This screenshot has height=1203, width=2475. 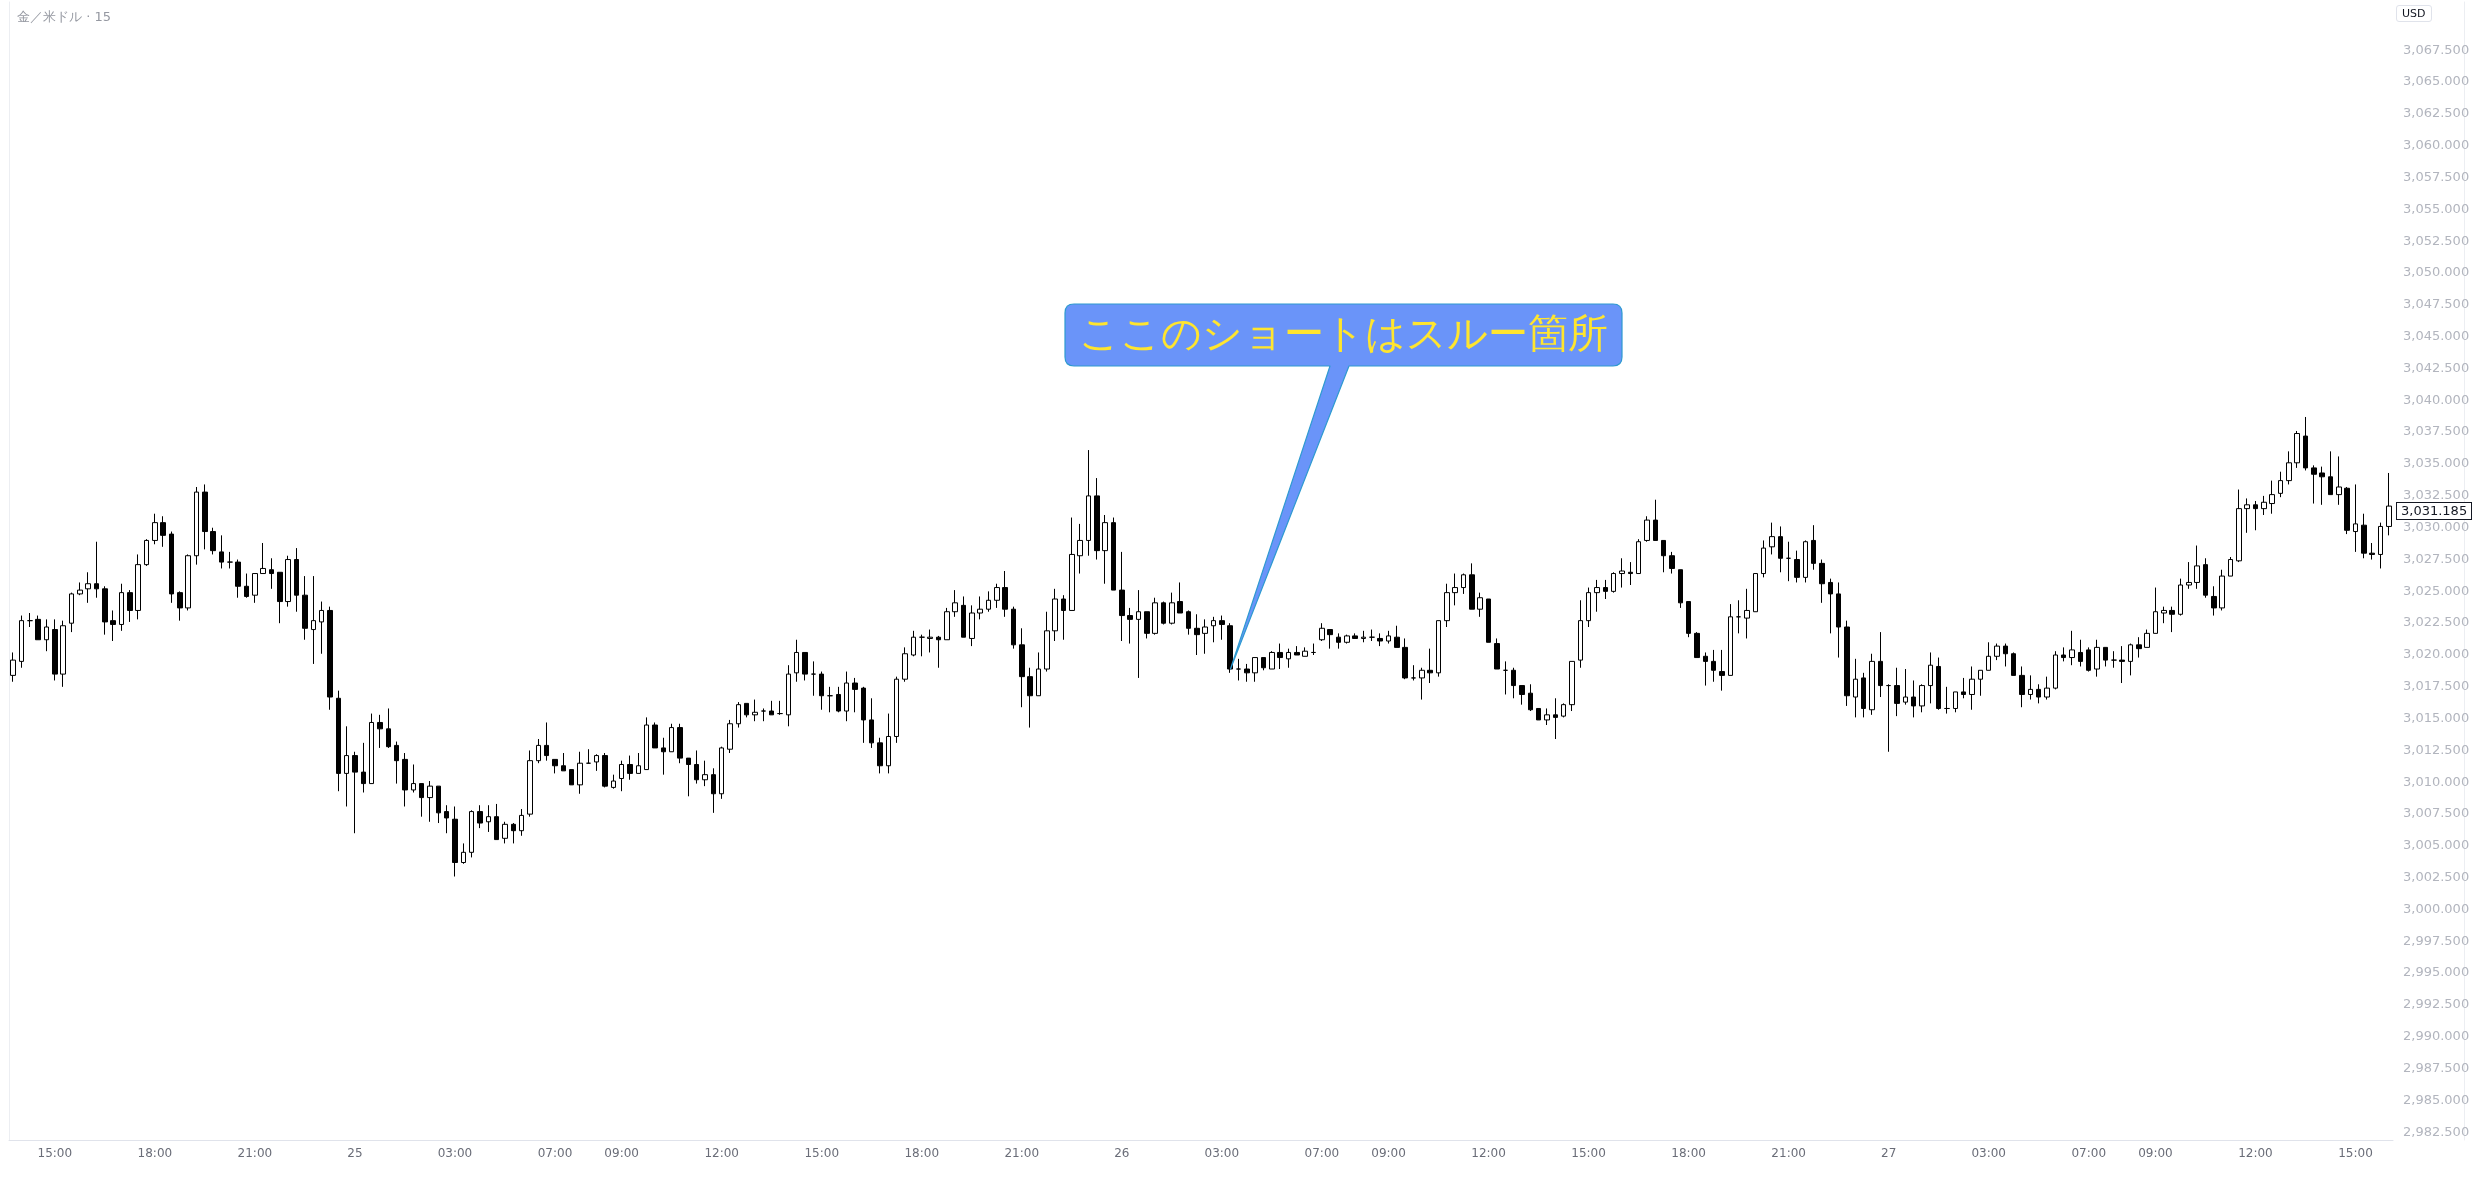 I want to click on x-tick-label: 27, so click(x=1889, y=1153).